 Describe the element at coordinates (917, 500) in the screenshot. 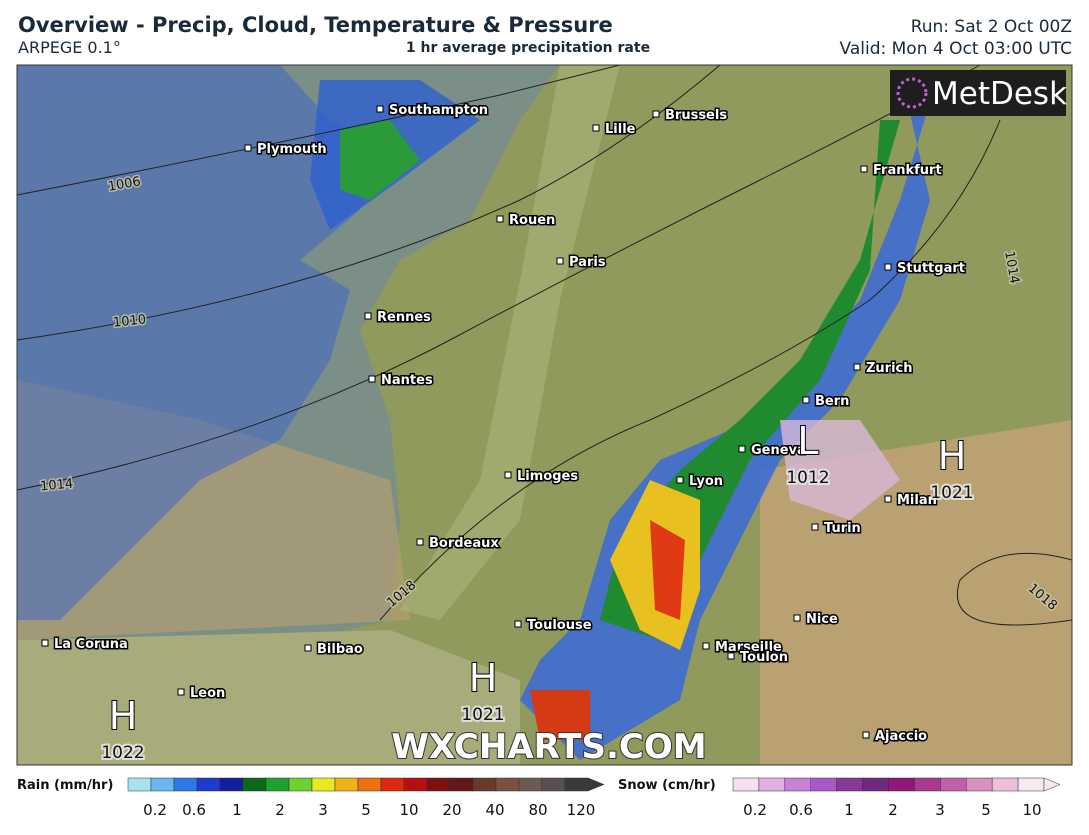

I see `city-label: Milan` at that location.